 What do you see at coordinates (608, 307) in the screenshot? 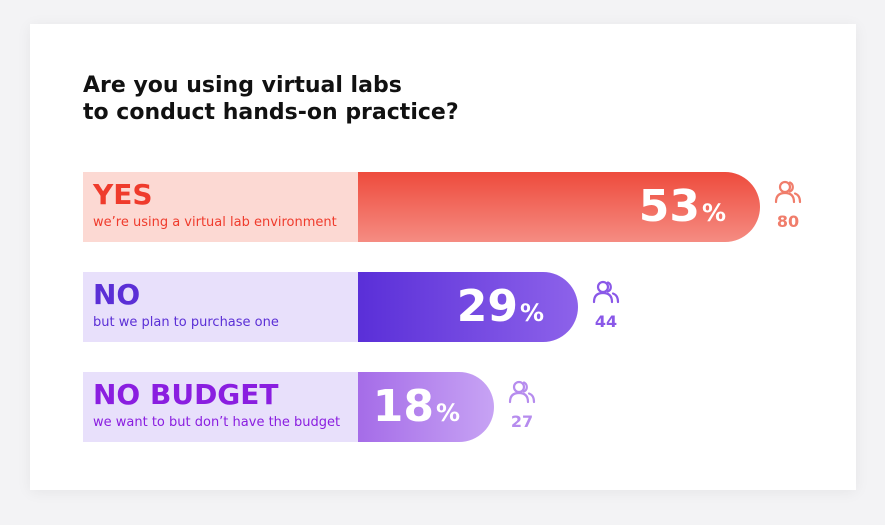
I see `respondent-count-no: 44` at bounding box center [608, 307].